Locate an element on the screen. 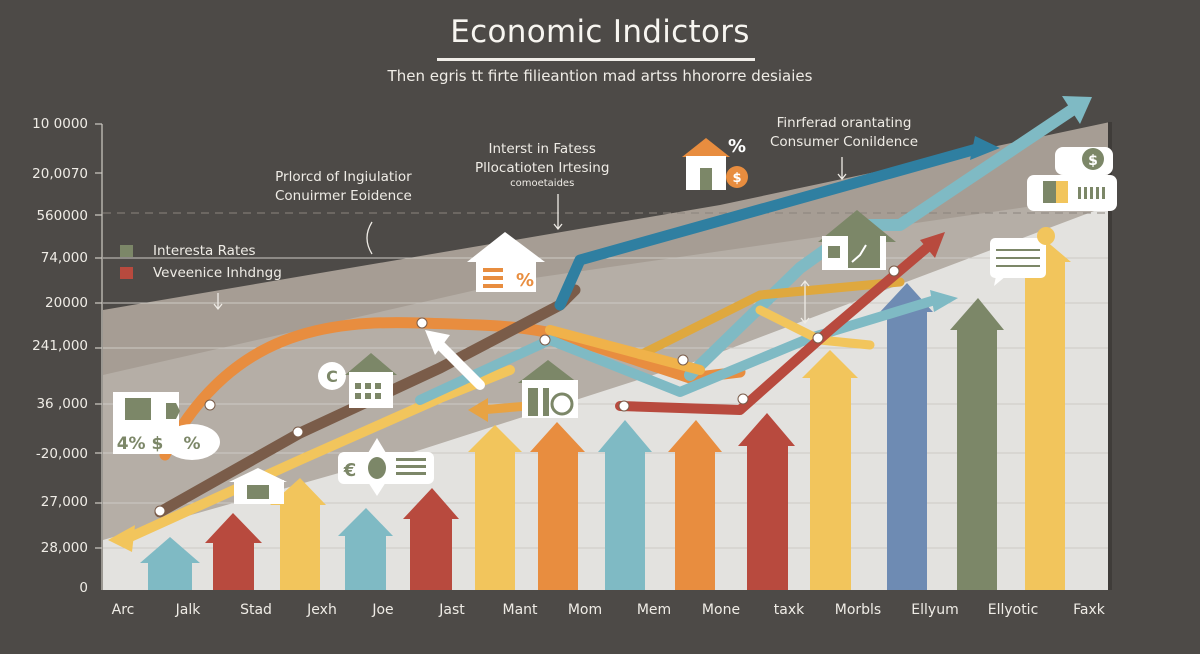  x-tick-label: Mom is located at coordinates (585, 610).